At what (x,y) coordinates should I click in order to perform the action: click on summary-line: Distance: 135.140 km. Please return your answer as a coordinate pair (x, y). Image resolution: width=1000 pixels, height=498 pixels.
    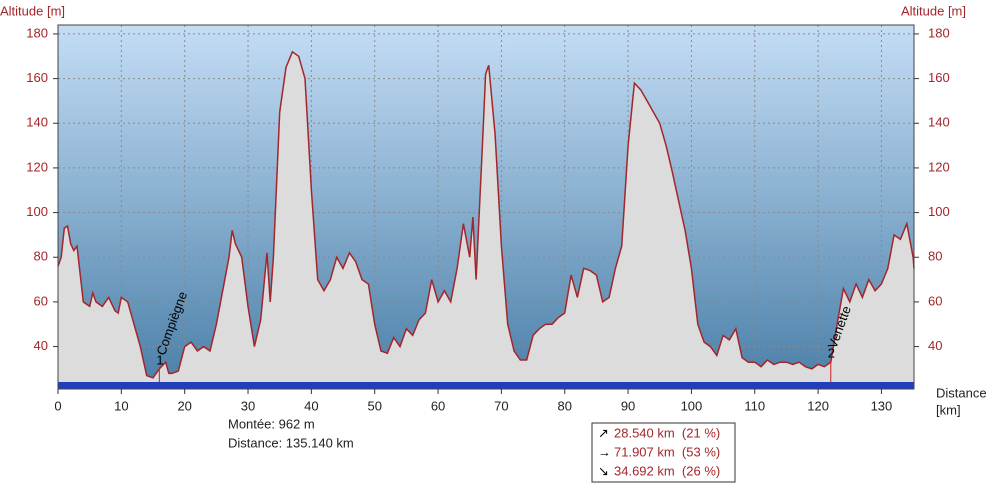
    Looking at the image, I should click on (291, 442).